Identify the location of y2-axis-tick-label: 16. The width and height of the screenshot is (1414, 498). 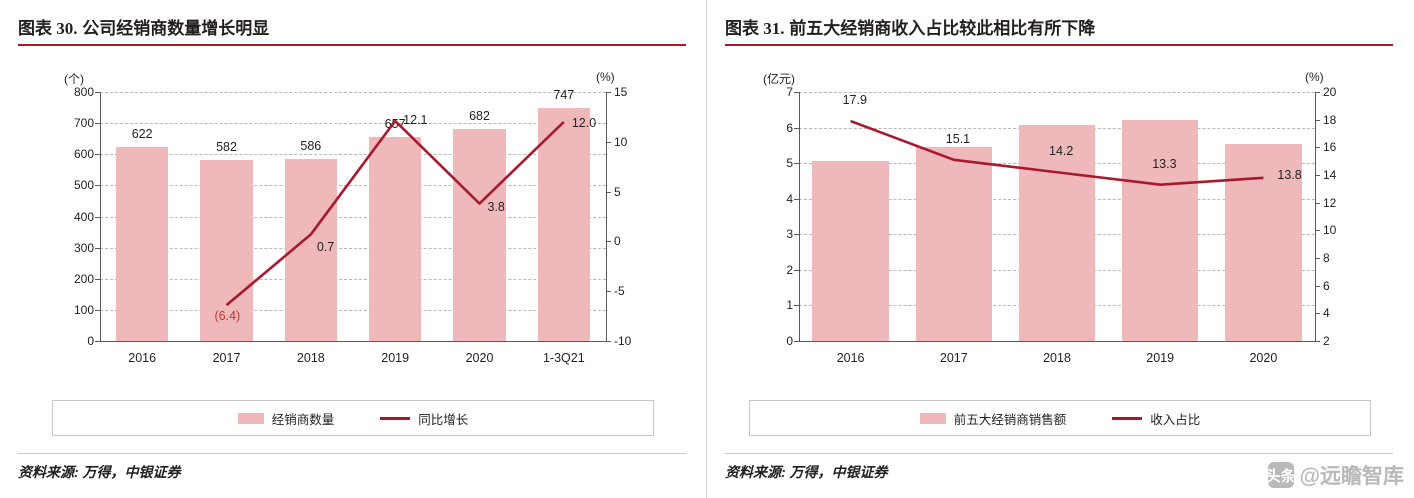
(1330, 147).